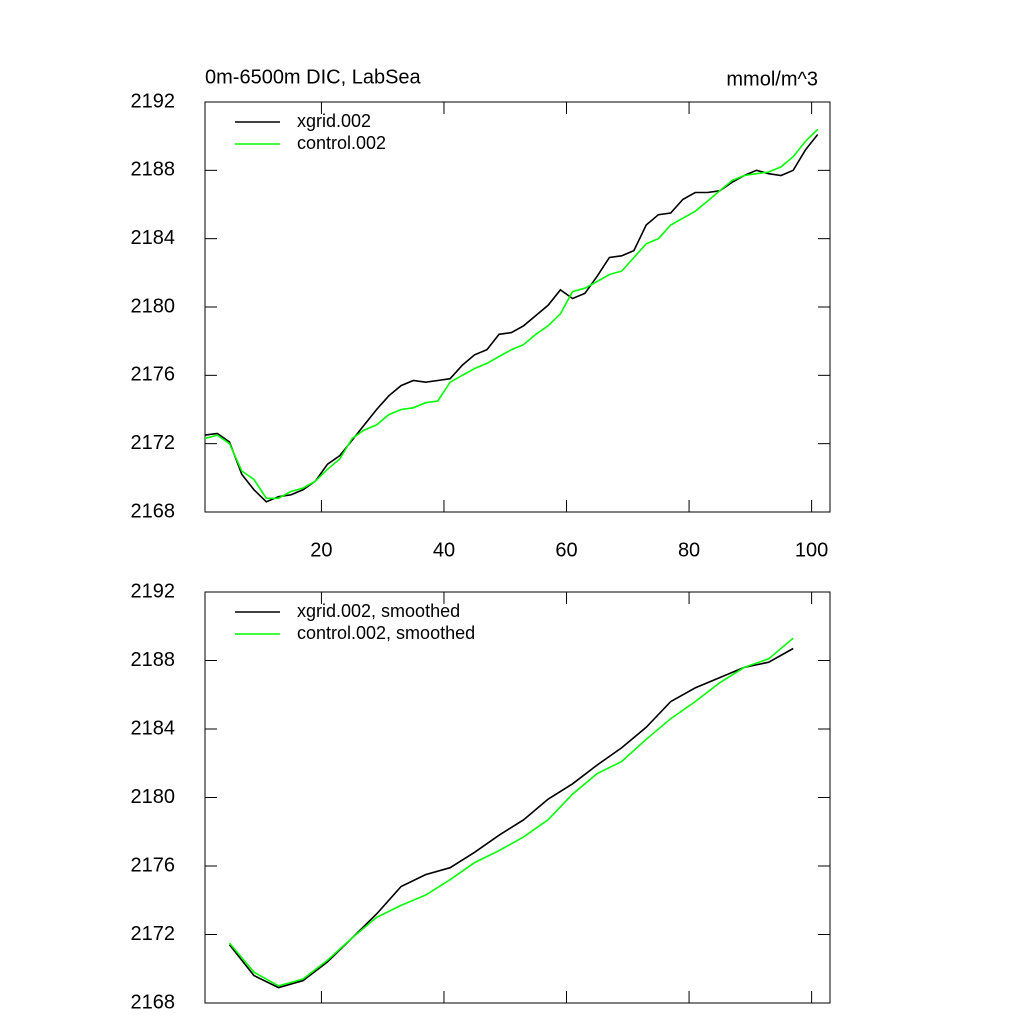  I want to click on legend-label: xgrid.002, smoothed, so click(378, 611).